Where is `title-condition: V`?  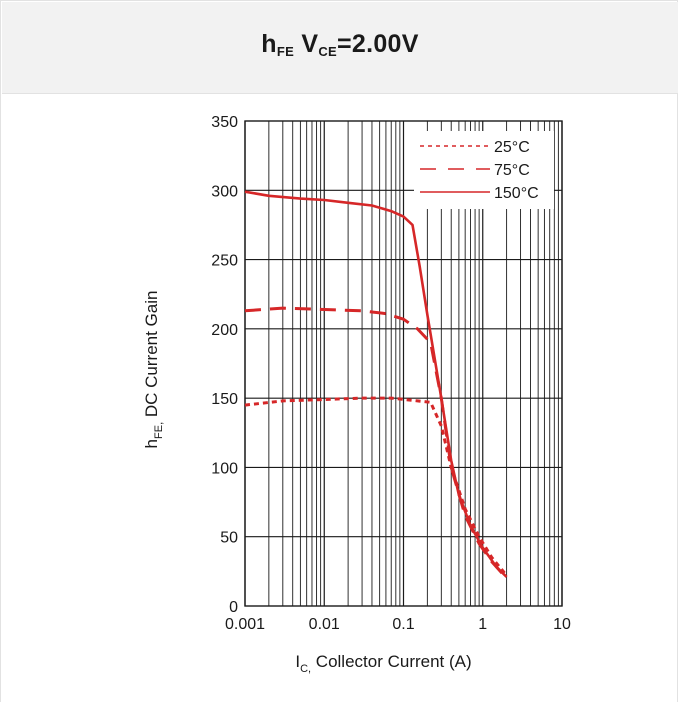 title-condition: V is located at coordinates (310, 44).